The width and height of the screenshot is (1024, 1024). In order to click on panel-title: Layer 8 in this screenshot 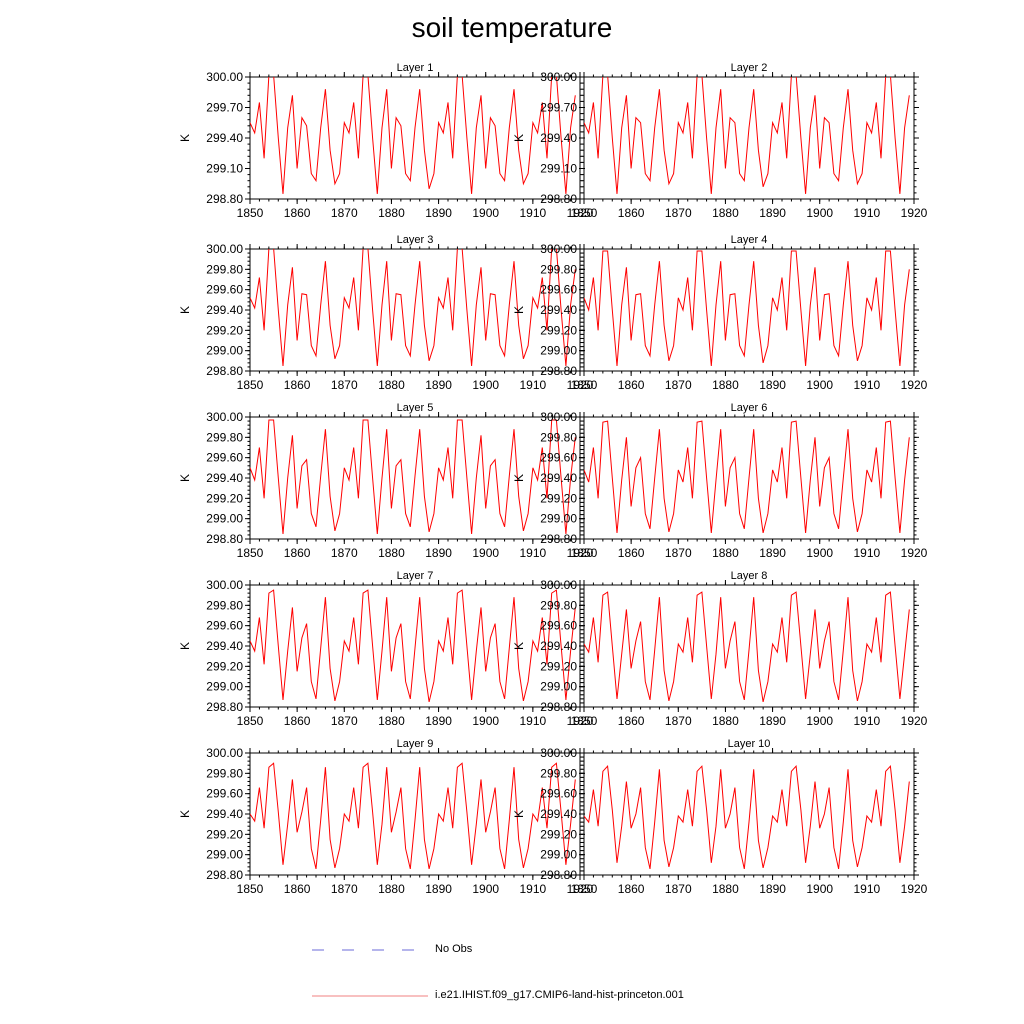, I will do `click(749, 576)`.